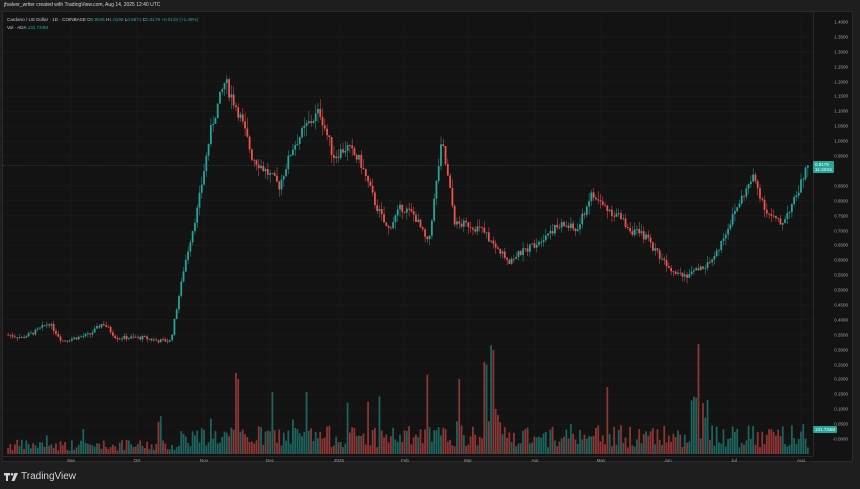 Image resolution: width=860 pixels, height=489 pixels. I want to click on time-axis: Sep Oct Nov Dec 2025 Feb Mar Apr May Jun Jul Aug, so click(408, 460).